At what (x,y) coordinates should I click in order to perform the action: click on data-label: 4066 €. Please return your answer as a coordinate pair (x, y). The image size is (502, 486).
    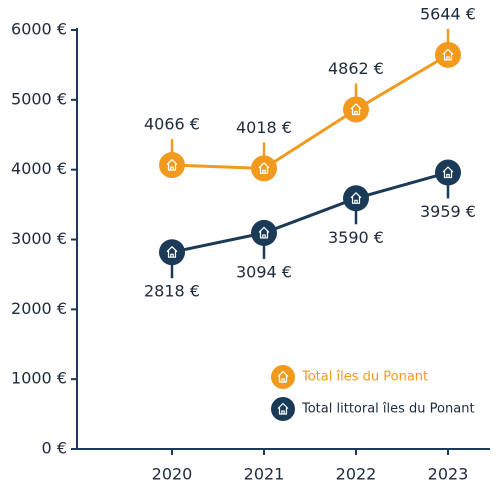
    Looking at the image, I should click on (172, 124).